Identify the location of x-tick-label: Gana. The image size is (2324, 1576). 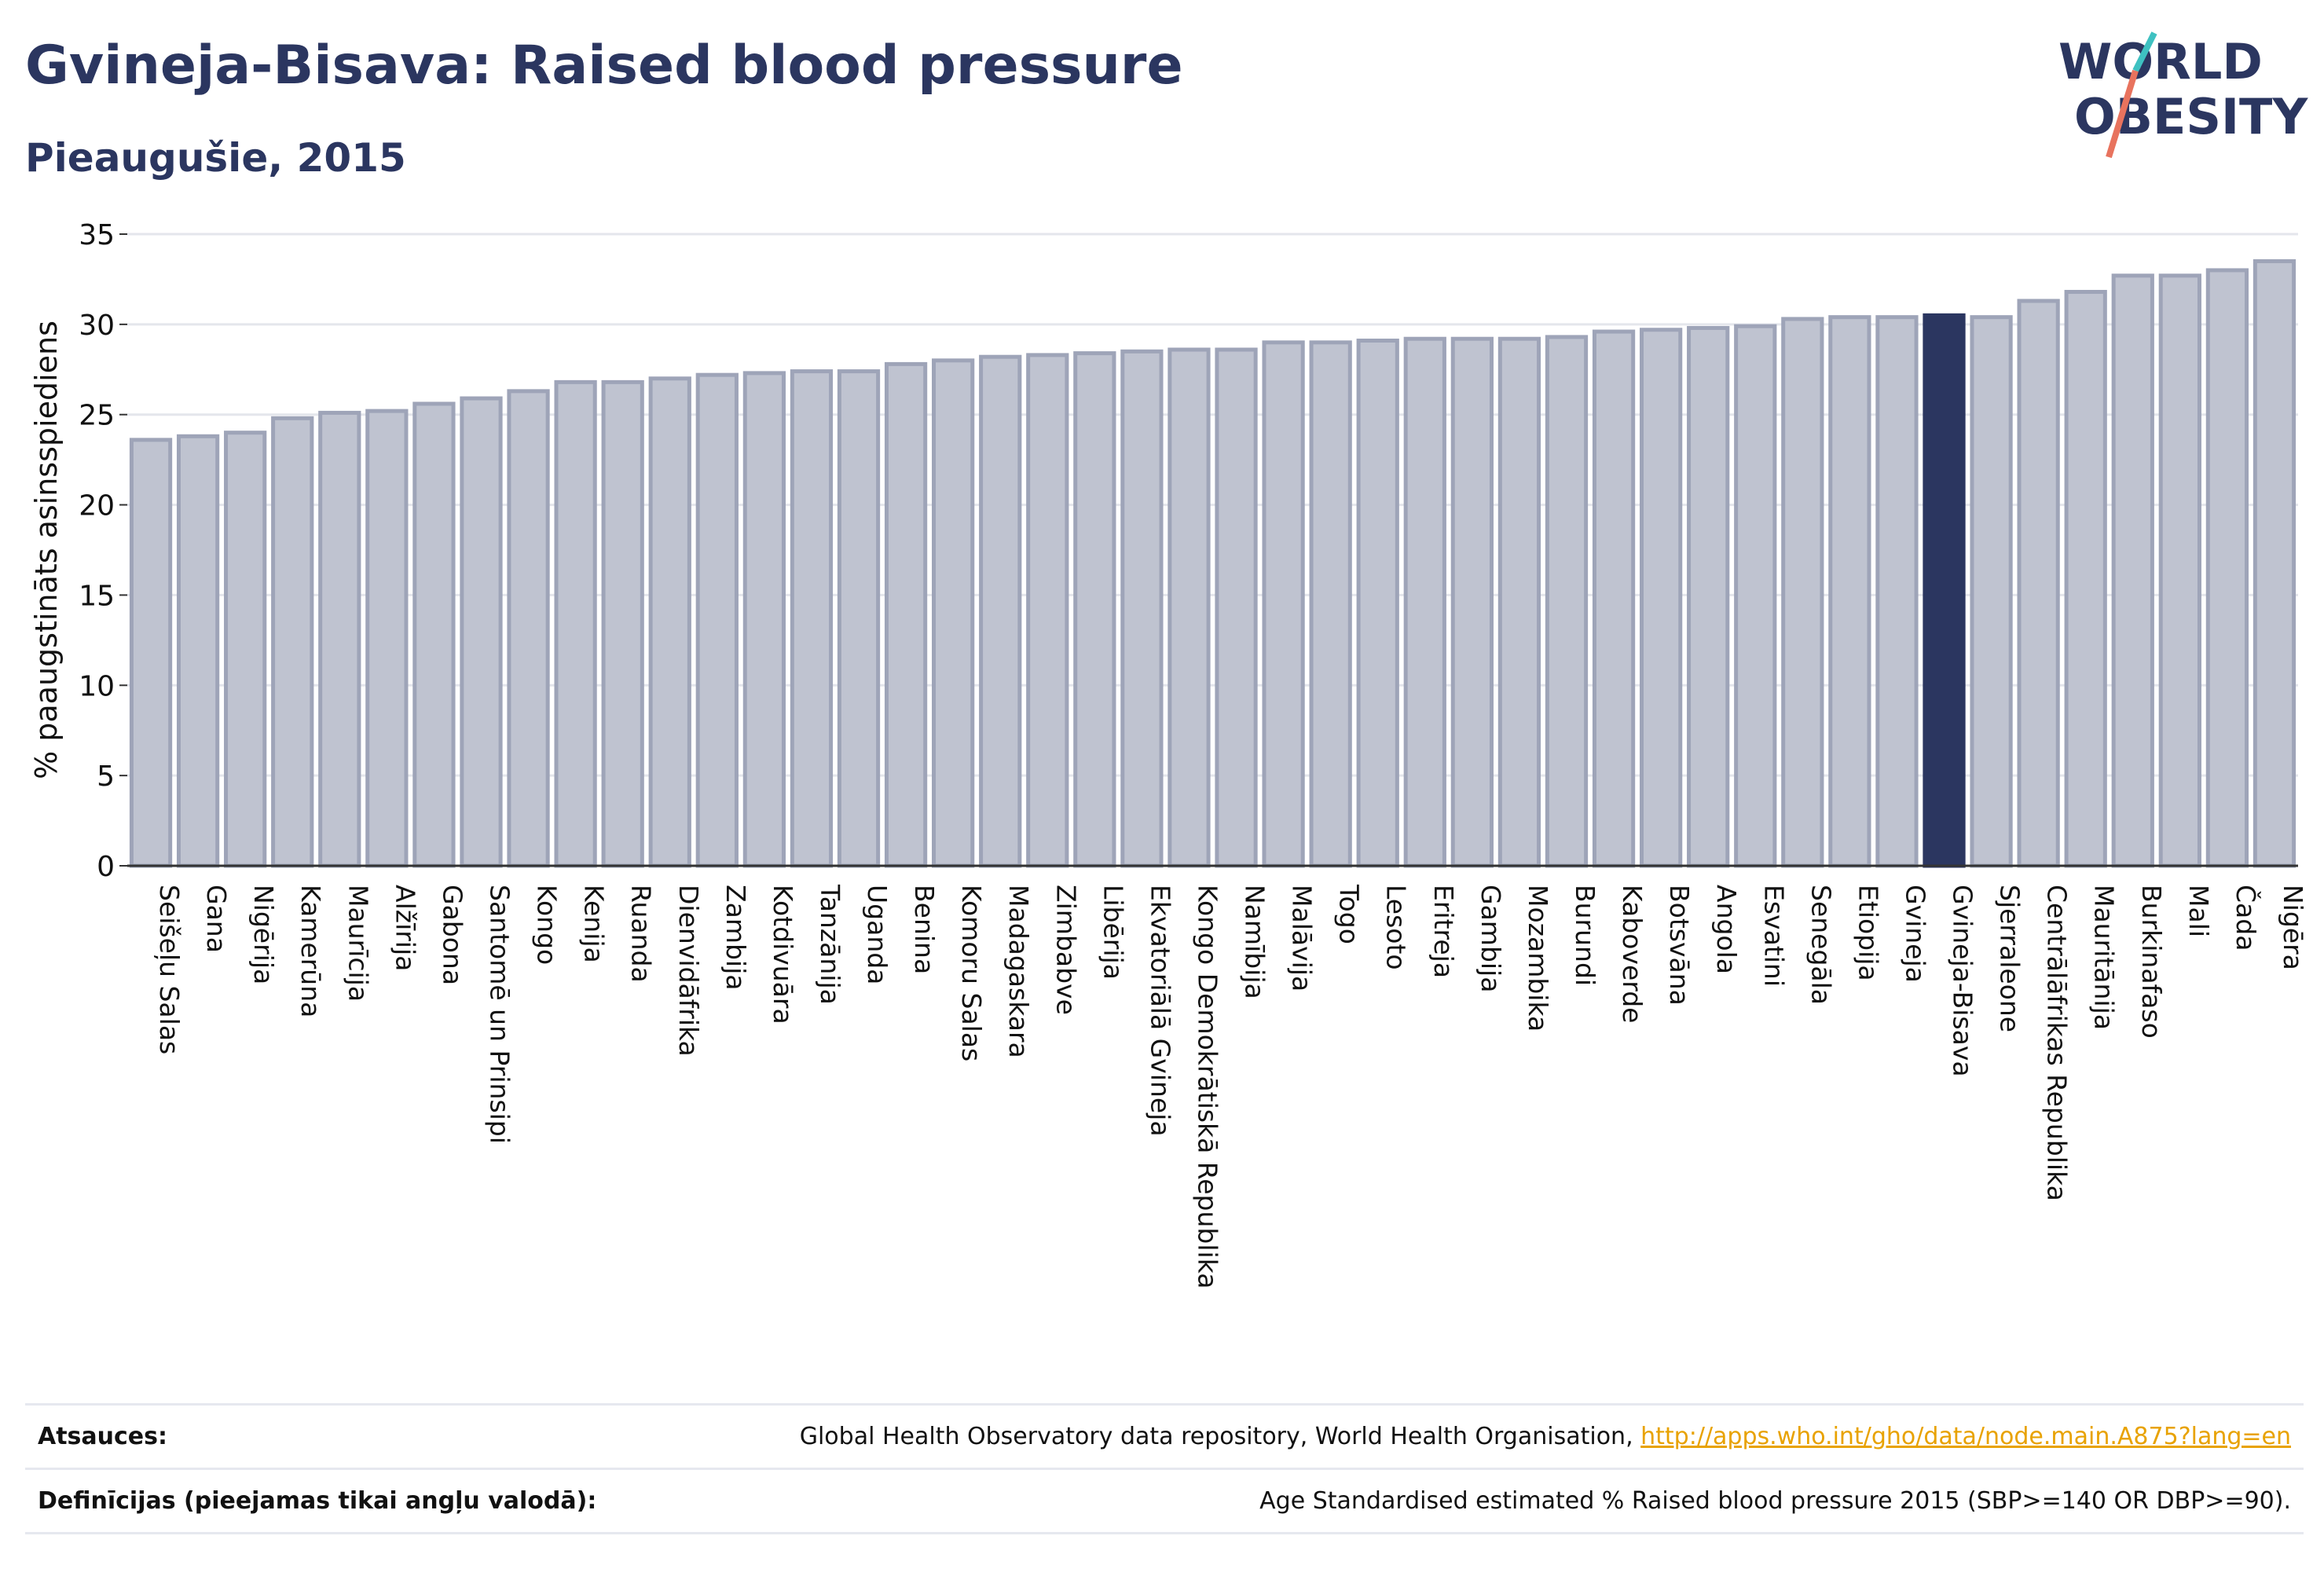
(216, 919).